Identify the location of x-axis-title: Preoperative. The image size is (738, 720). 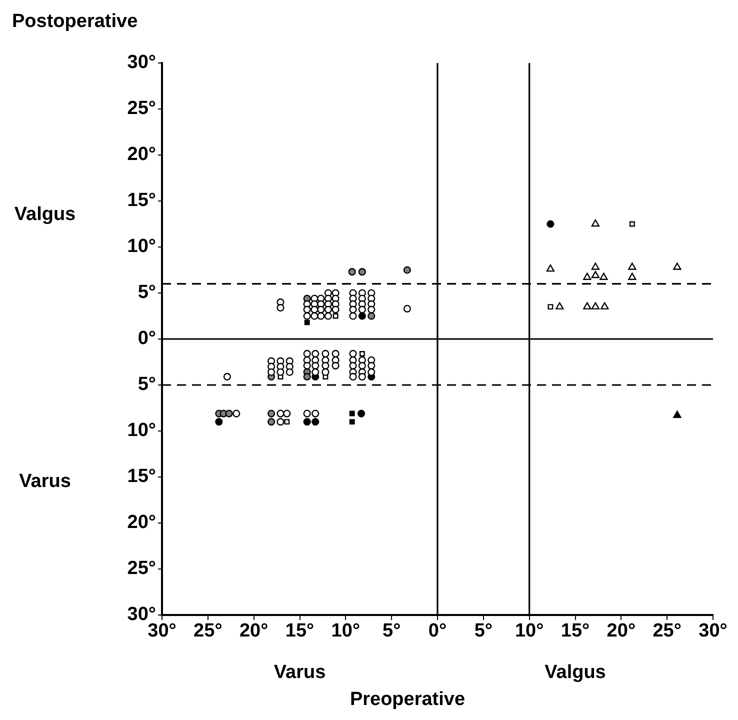
(408, 699).